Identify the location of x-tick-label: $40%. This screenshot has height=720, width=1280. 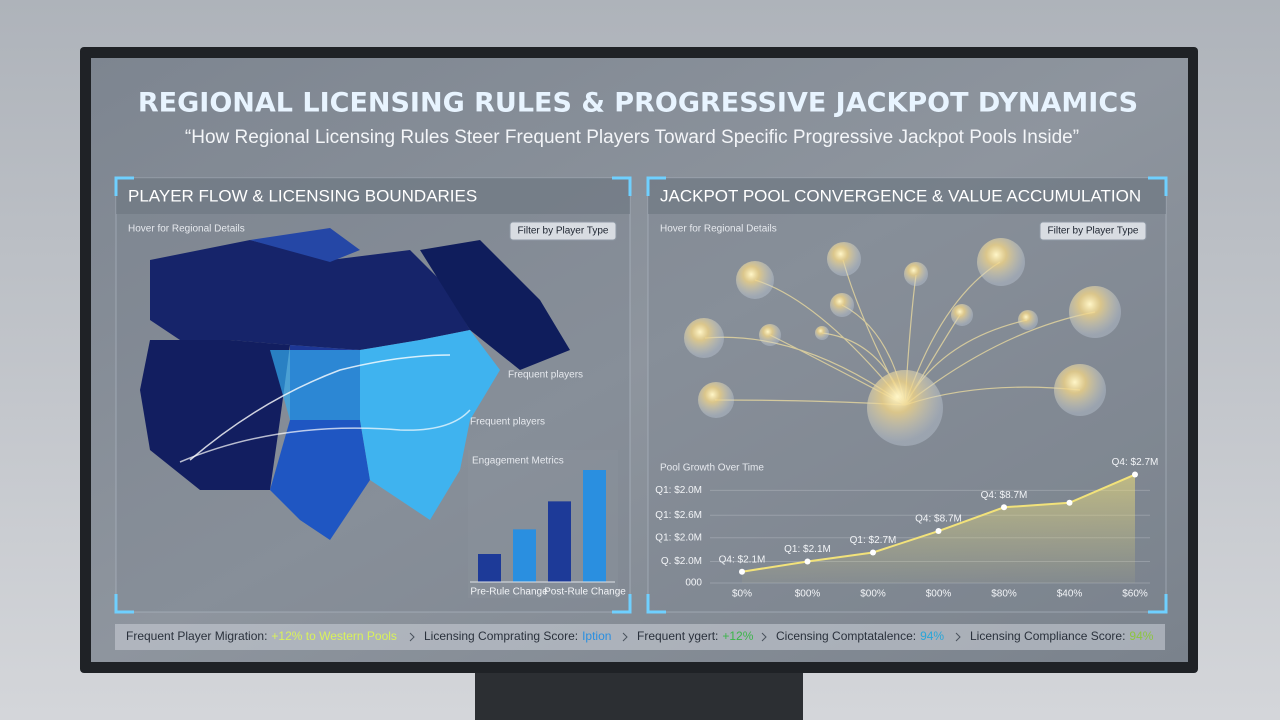
(1070, 594).